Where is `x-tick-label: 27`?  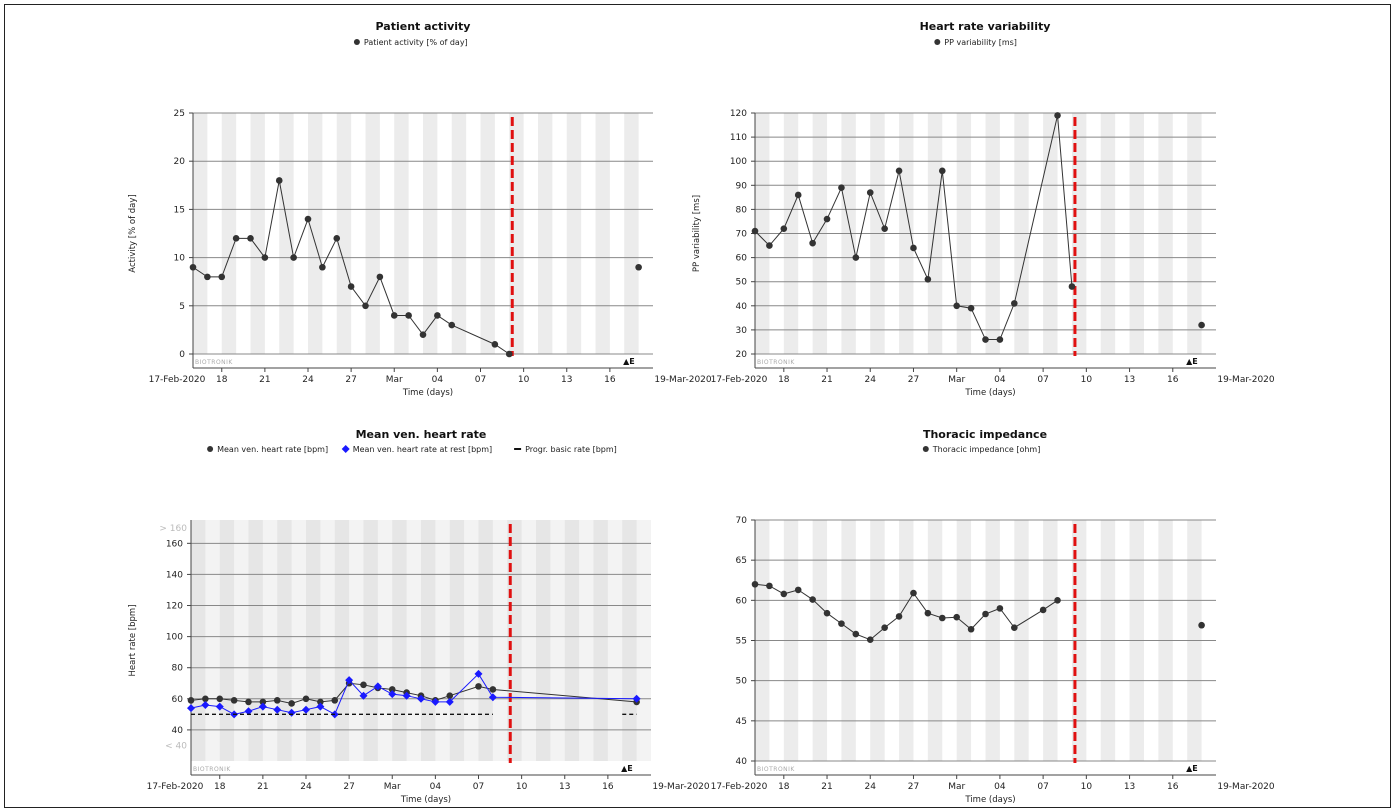
x-tick-label: 27 is located at coordinates (350, 380).